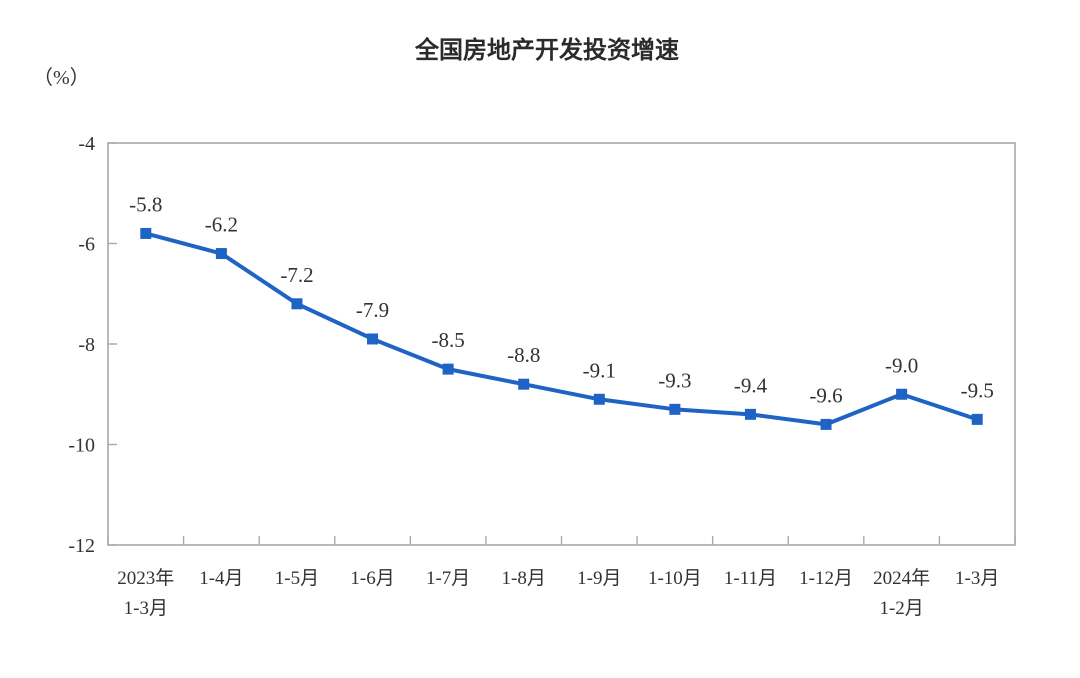 The height and width of the screenshot is (678, 1080). I want to click on x-tick-label: 1-4月, so click(221, 578).